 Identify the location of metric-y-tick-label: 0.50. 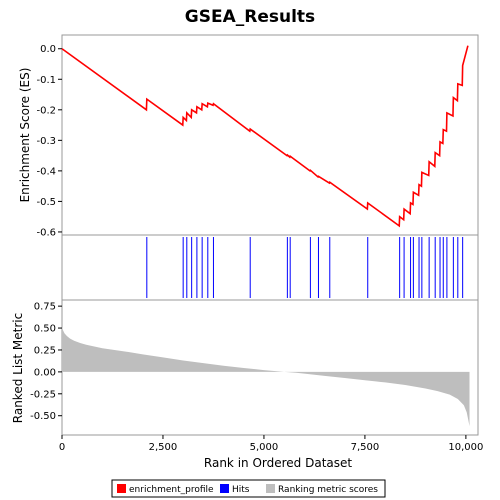
(45, 329).